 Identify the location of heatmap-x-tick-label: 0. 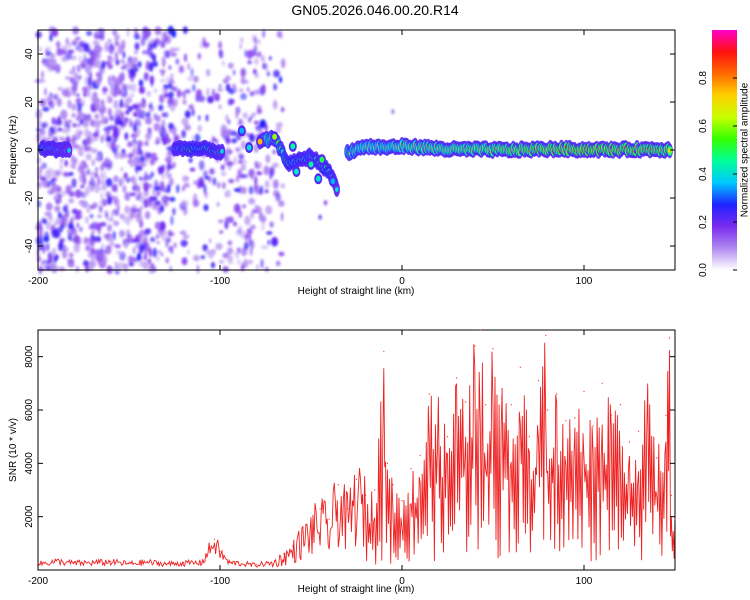
(402, 281).